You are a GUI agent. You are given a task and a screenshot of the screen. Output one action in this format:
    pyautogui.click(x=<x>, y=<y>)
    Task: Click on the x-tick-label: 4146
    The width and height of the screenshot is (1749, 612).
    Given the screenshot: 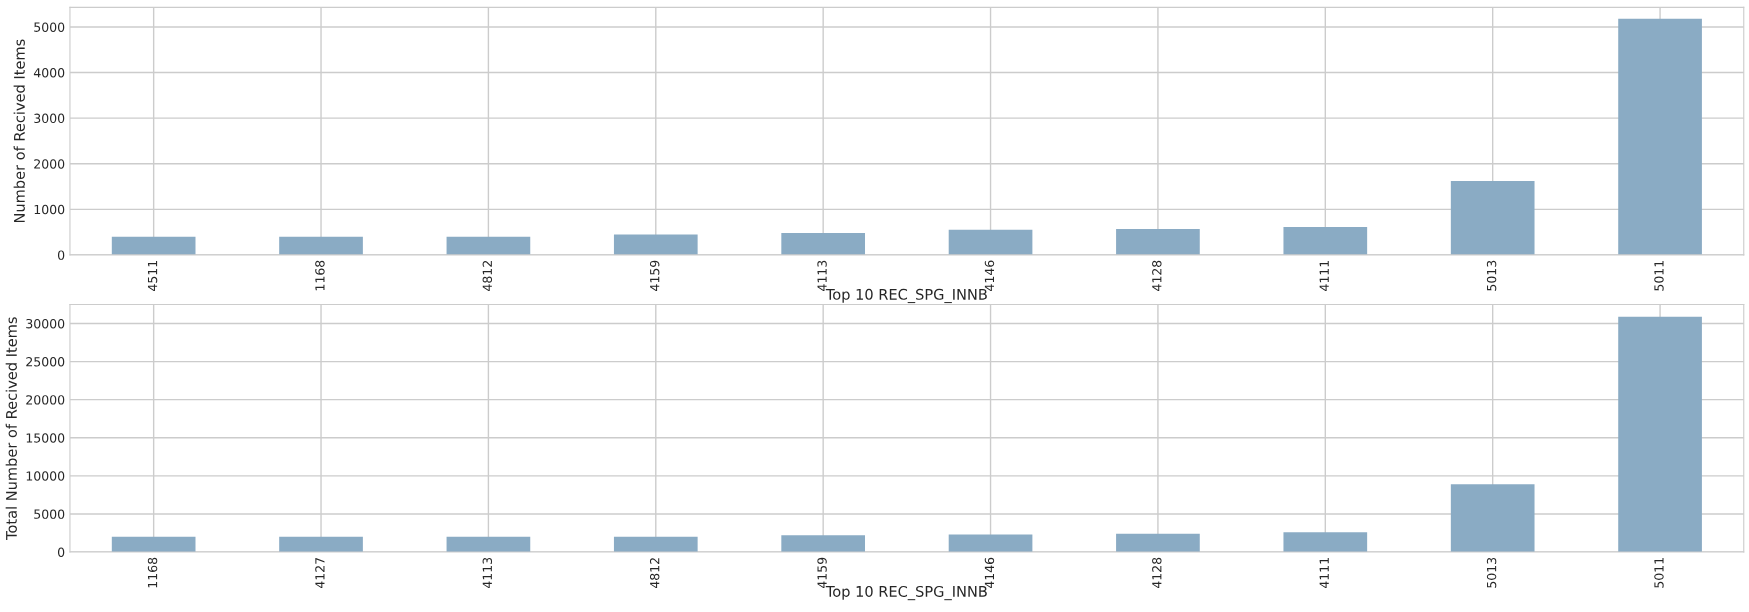 What is the action you would take?
    pyautogui.click(x=989, y=573)
    